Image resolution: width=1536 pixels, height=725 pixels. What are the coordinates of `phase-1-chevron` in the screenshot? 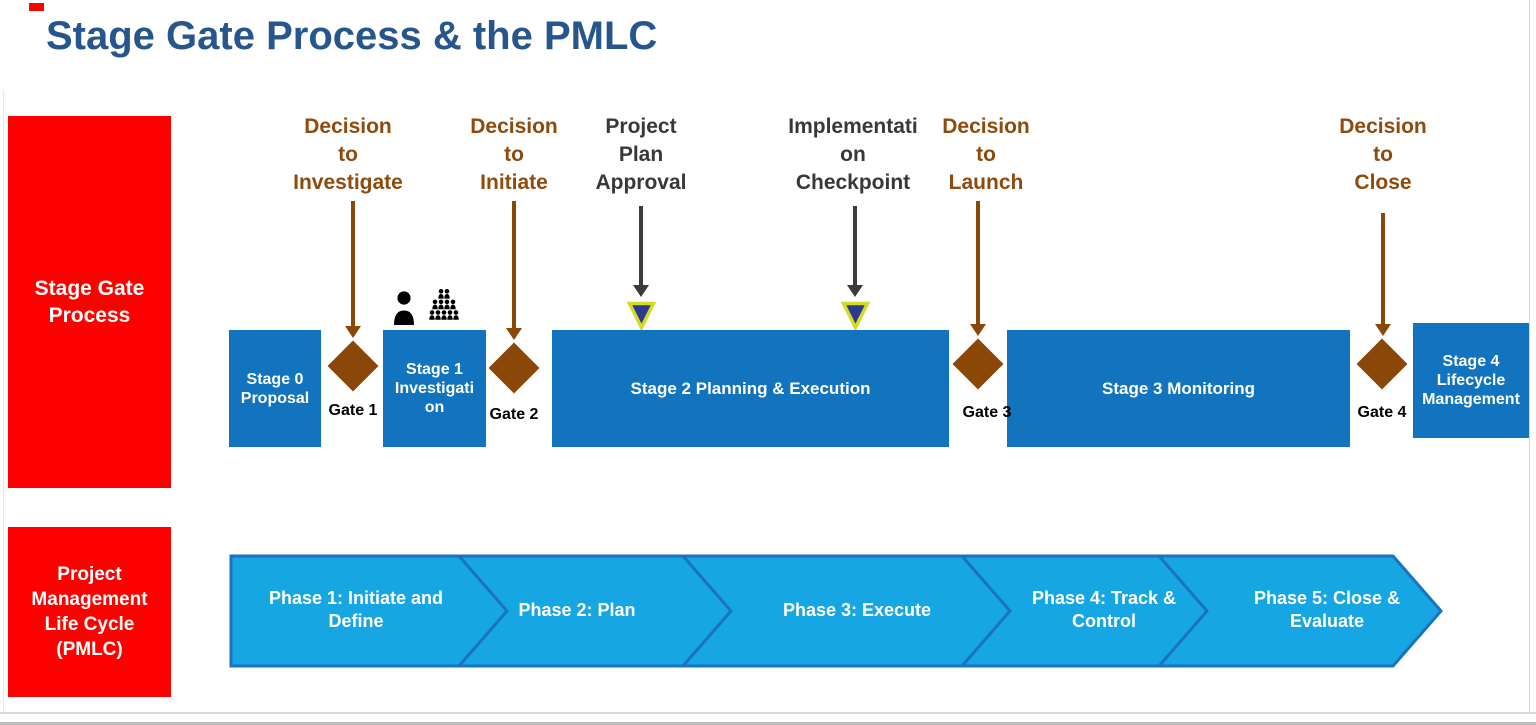 It's located at (369, 611).